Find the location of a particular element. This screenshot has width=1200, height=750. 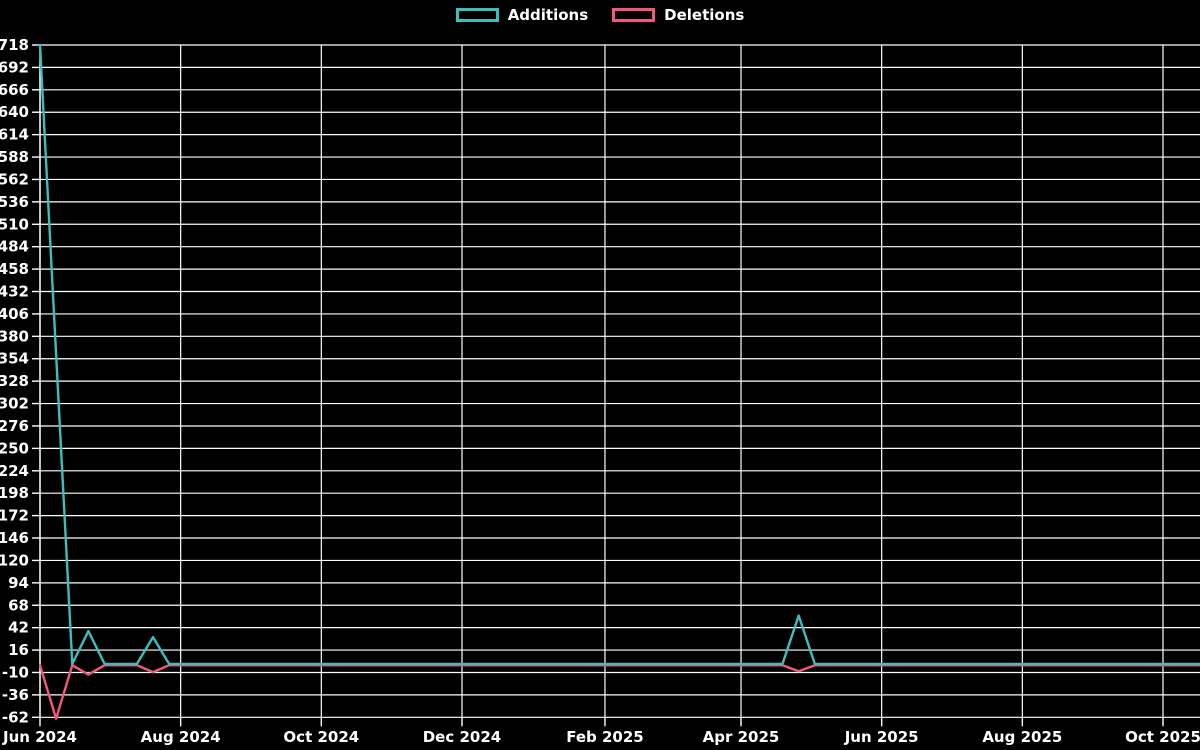

y-tick-label: 328 is located at coordinates (14, 381).